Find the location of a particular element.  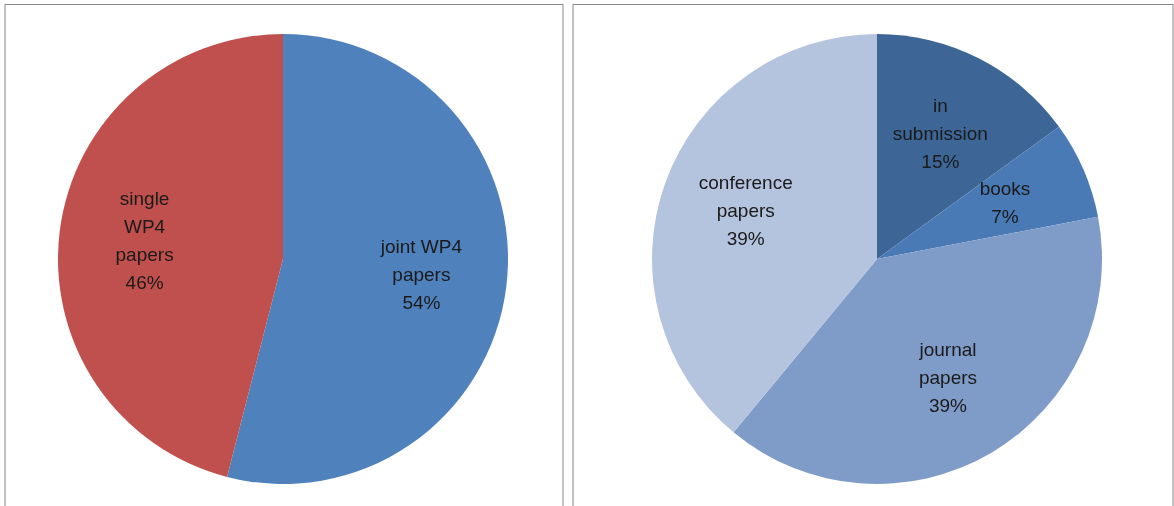

slice-label: journal papers is located at coordinates (948, 364).